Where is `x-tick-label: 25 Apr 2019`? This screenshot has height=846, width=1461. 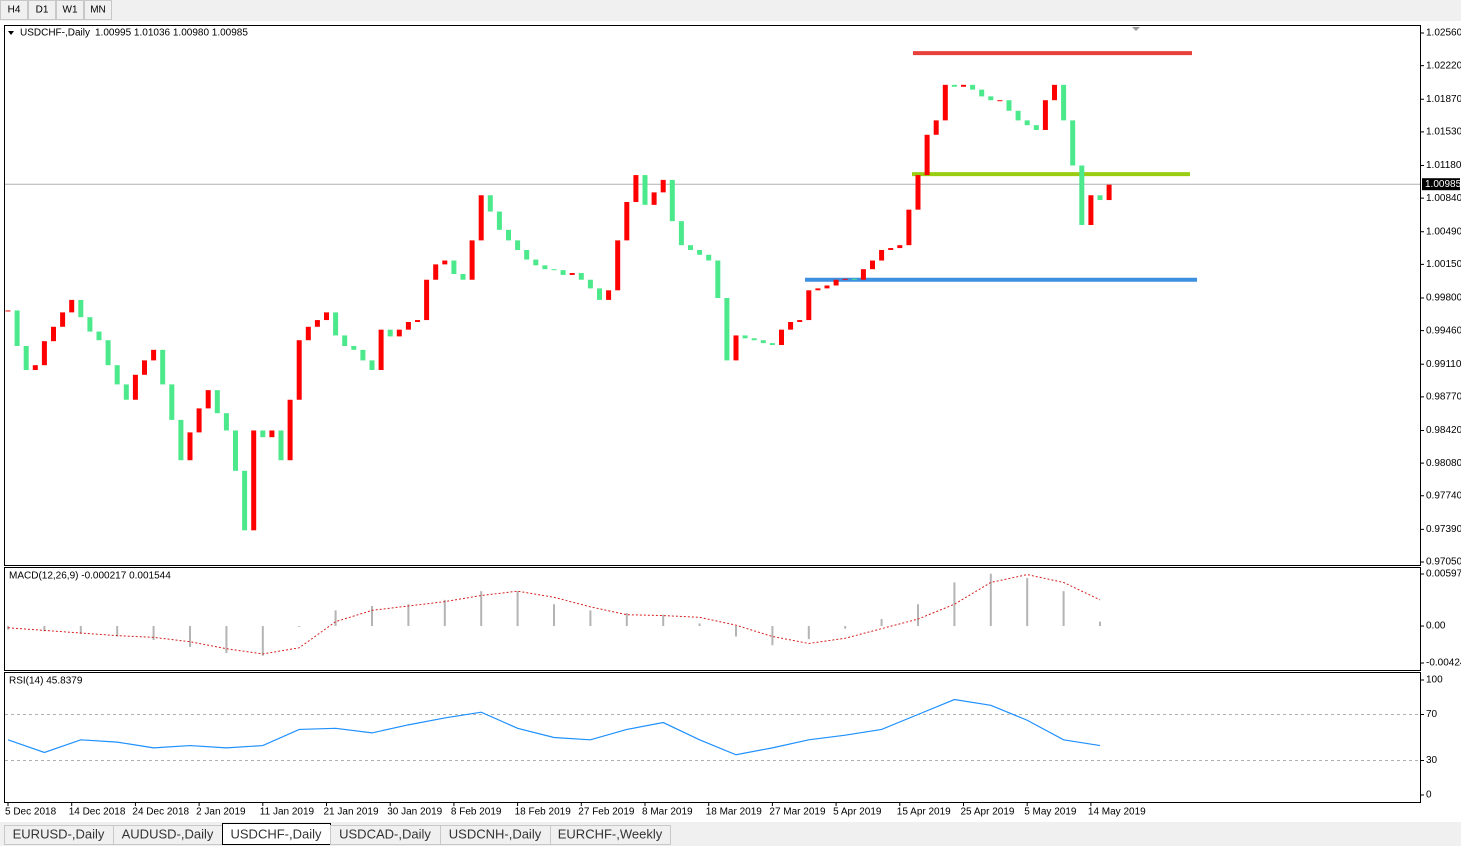 x-tick-label: 25 Apr 2019 is located at coordinates (988, 812).